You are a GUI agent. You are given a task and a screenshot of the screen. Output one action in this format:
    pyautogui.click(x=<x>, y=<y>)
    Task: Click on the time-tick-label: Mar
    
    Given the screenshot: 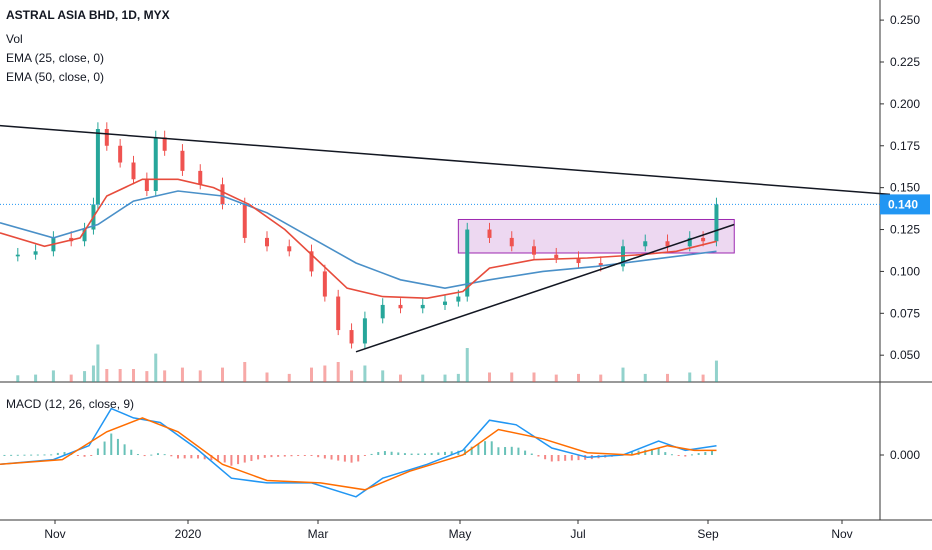 What is the action you would take?
    pyautogui.click(x=318, y=534)
    